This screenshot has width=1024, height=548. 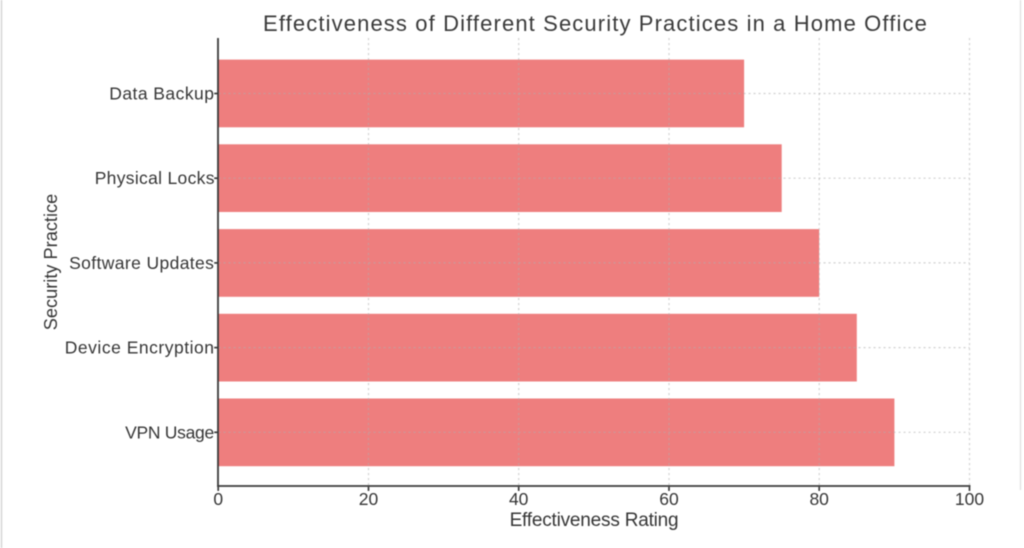 What do you see at coordinates (141, 263) in the screenshot?
I see `svg-text: Software Updates` at bounding box center [141, 263].